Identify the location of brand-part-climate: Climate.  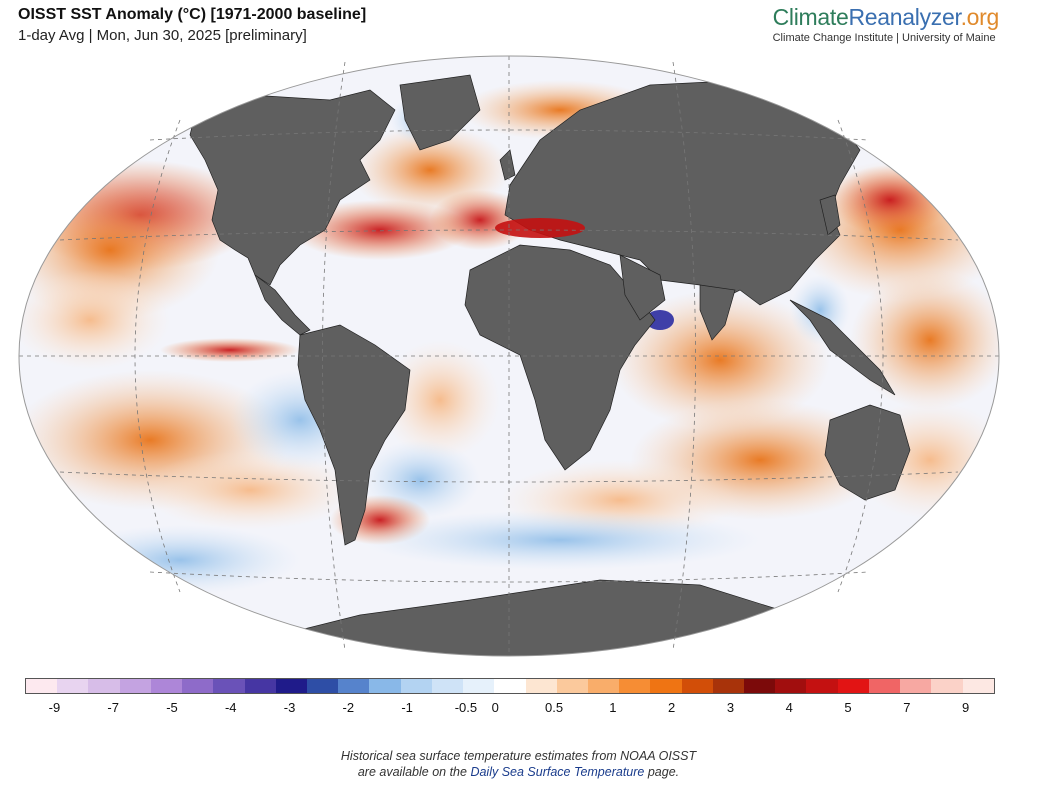
(810, 17).